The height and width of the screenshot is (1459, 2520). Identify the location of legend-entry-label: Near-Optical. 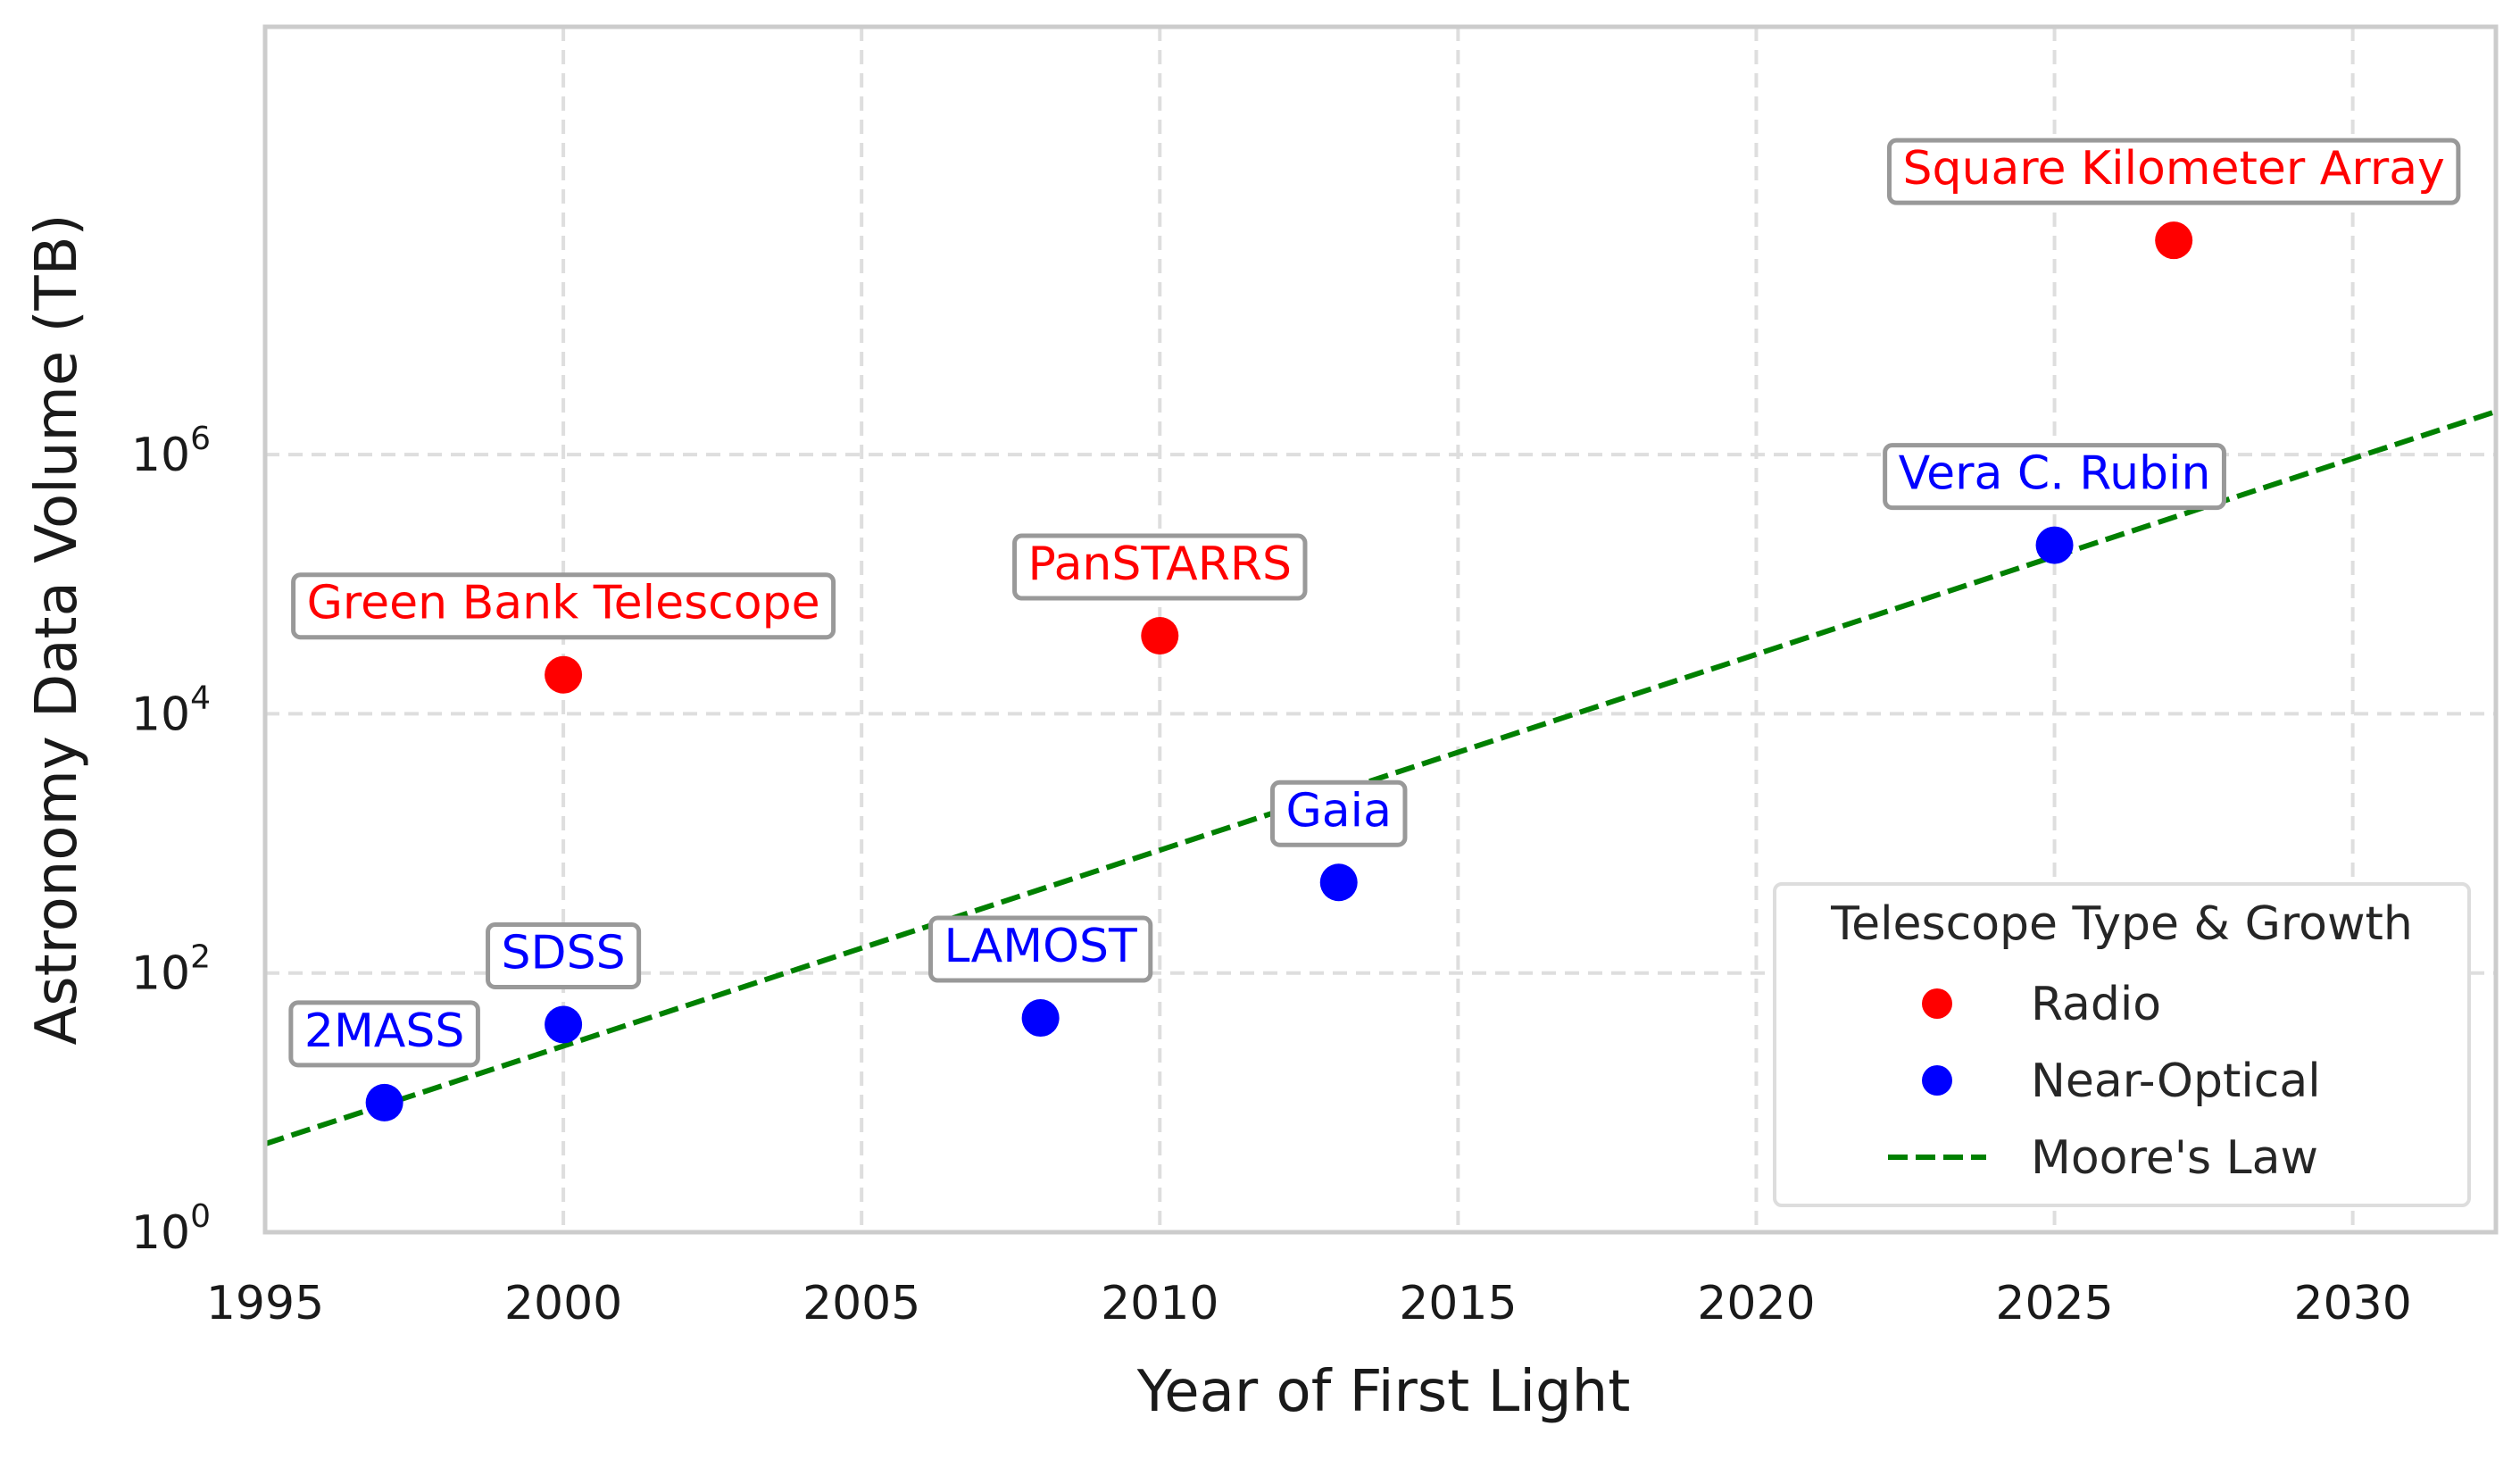
(2176, 1081).